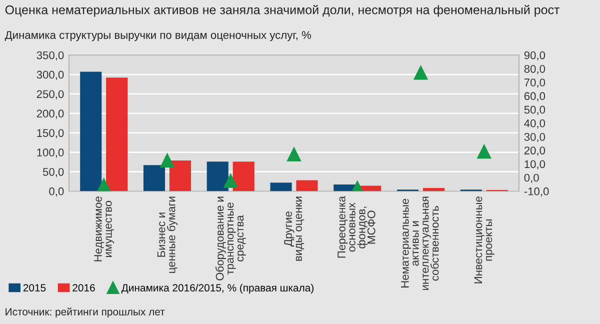 The image size is (600, 324). I want to click on x-tick-label: Оборудование и транспортные средства, so click(230, 238).